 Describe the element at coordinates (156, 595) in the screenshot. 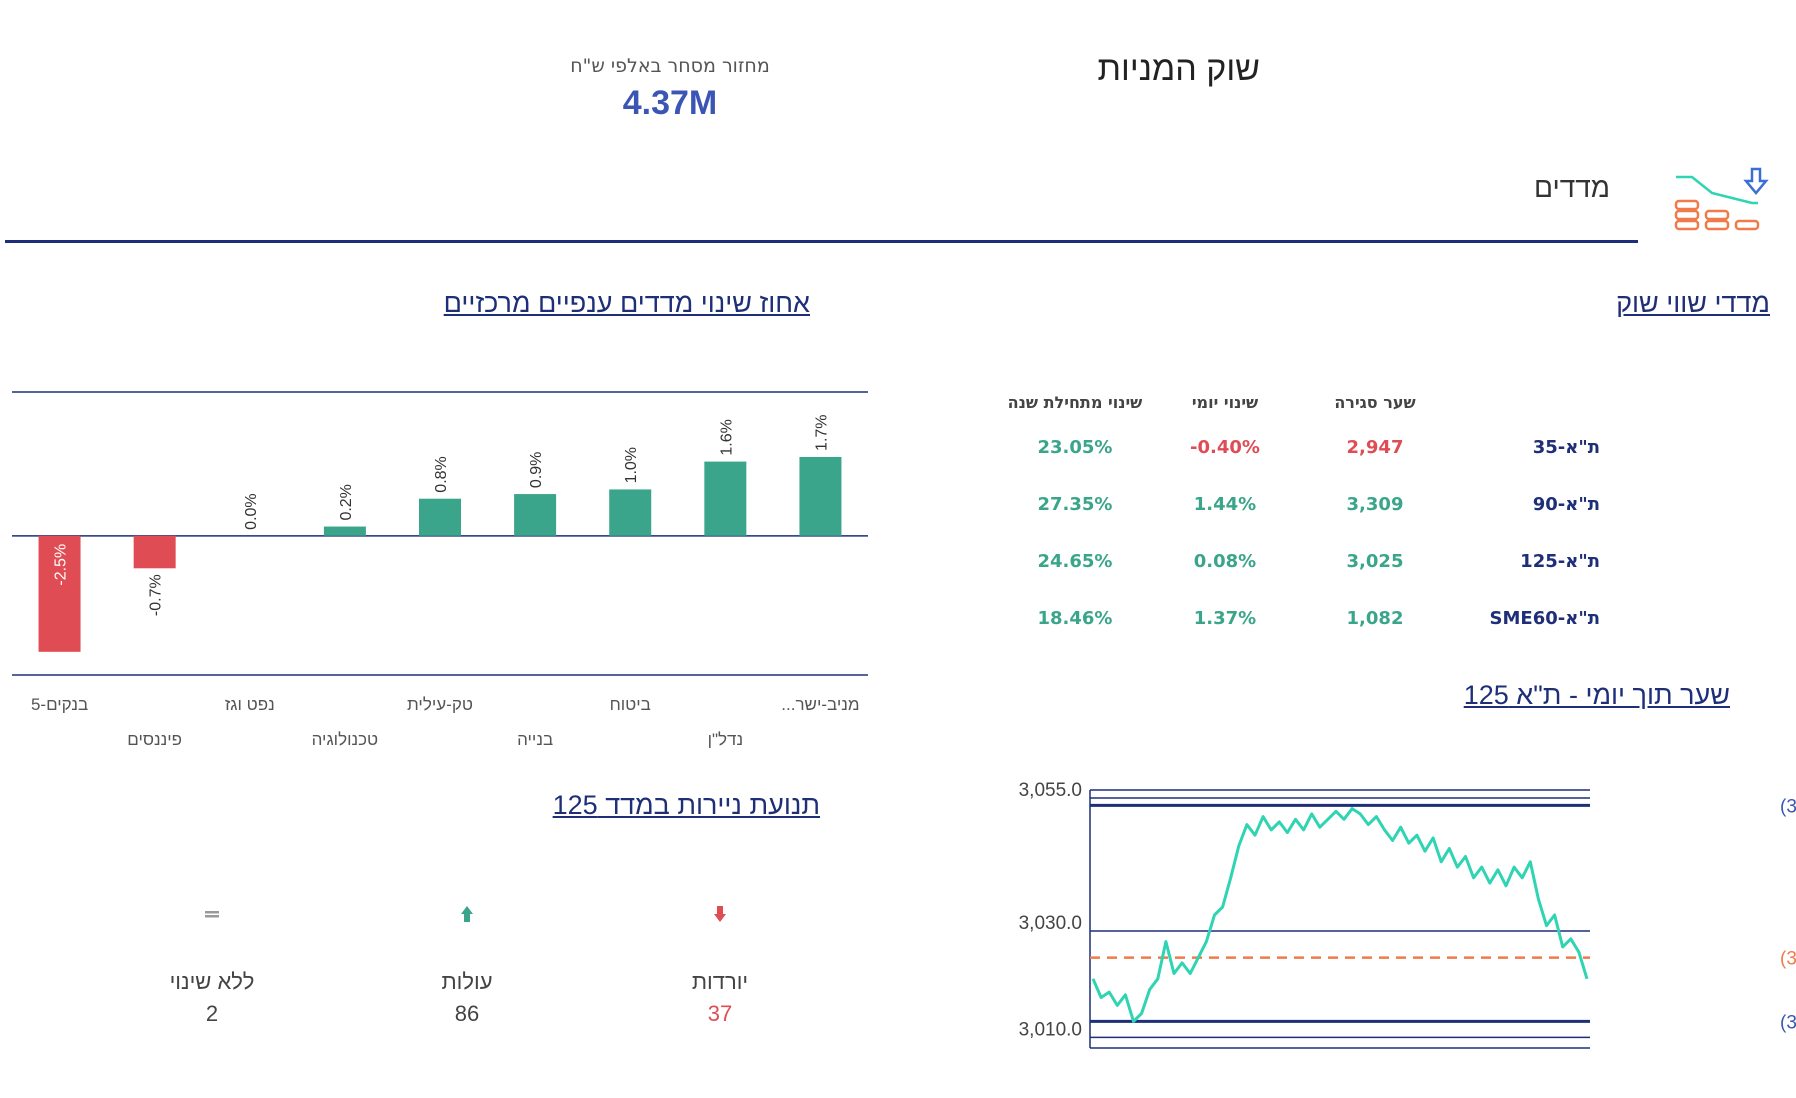

I see `bar-value-label: -0.7%` at that location.